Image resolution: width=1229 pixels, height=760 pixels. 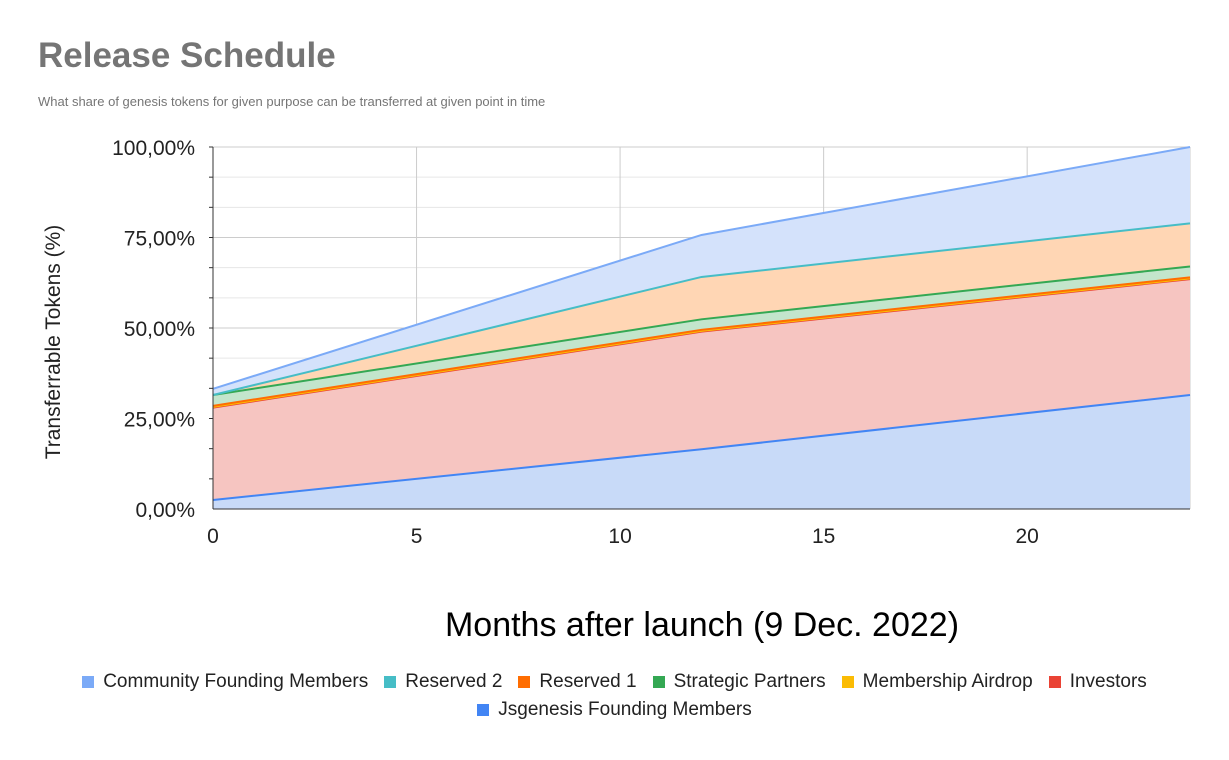 I want to click on legend-label: Investors, so click(x=1108, y=681).